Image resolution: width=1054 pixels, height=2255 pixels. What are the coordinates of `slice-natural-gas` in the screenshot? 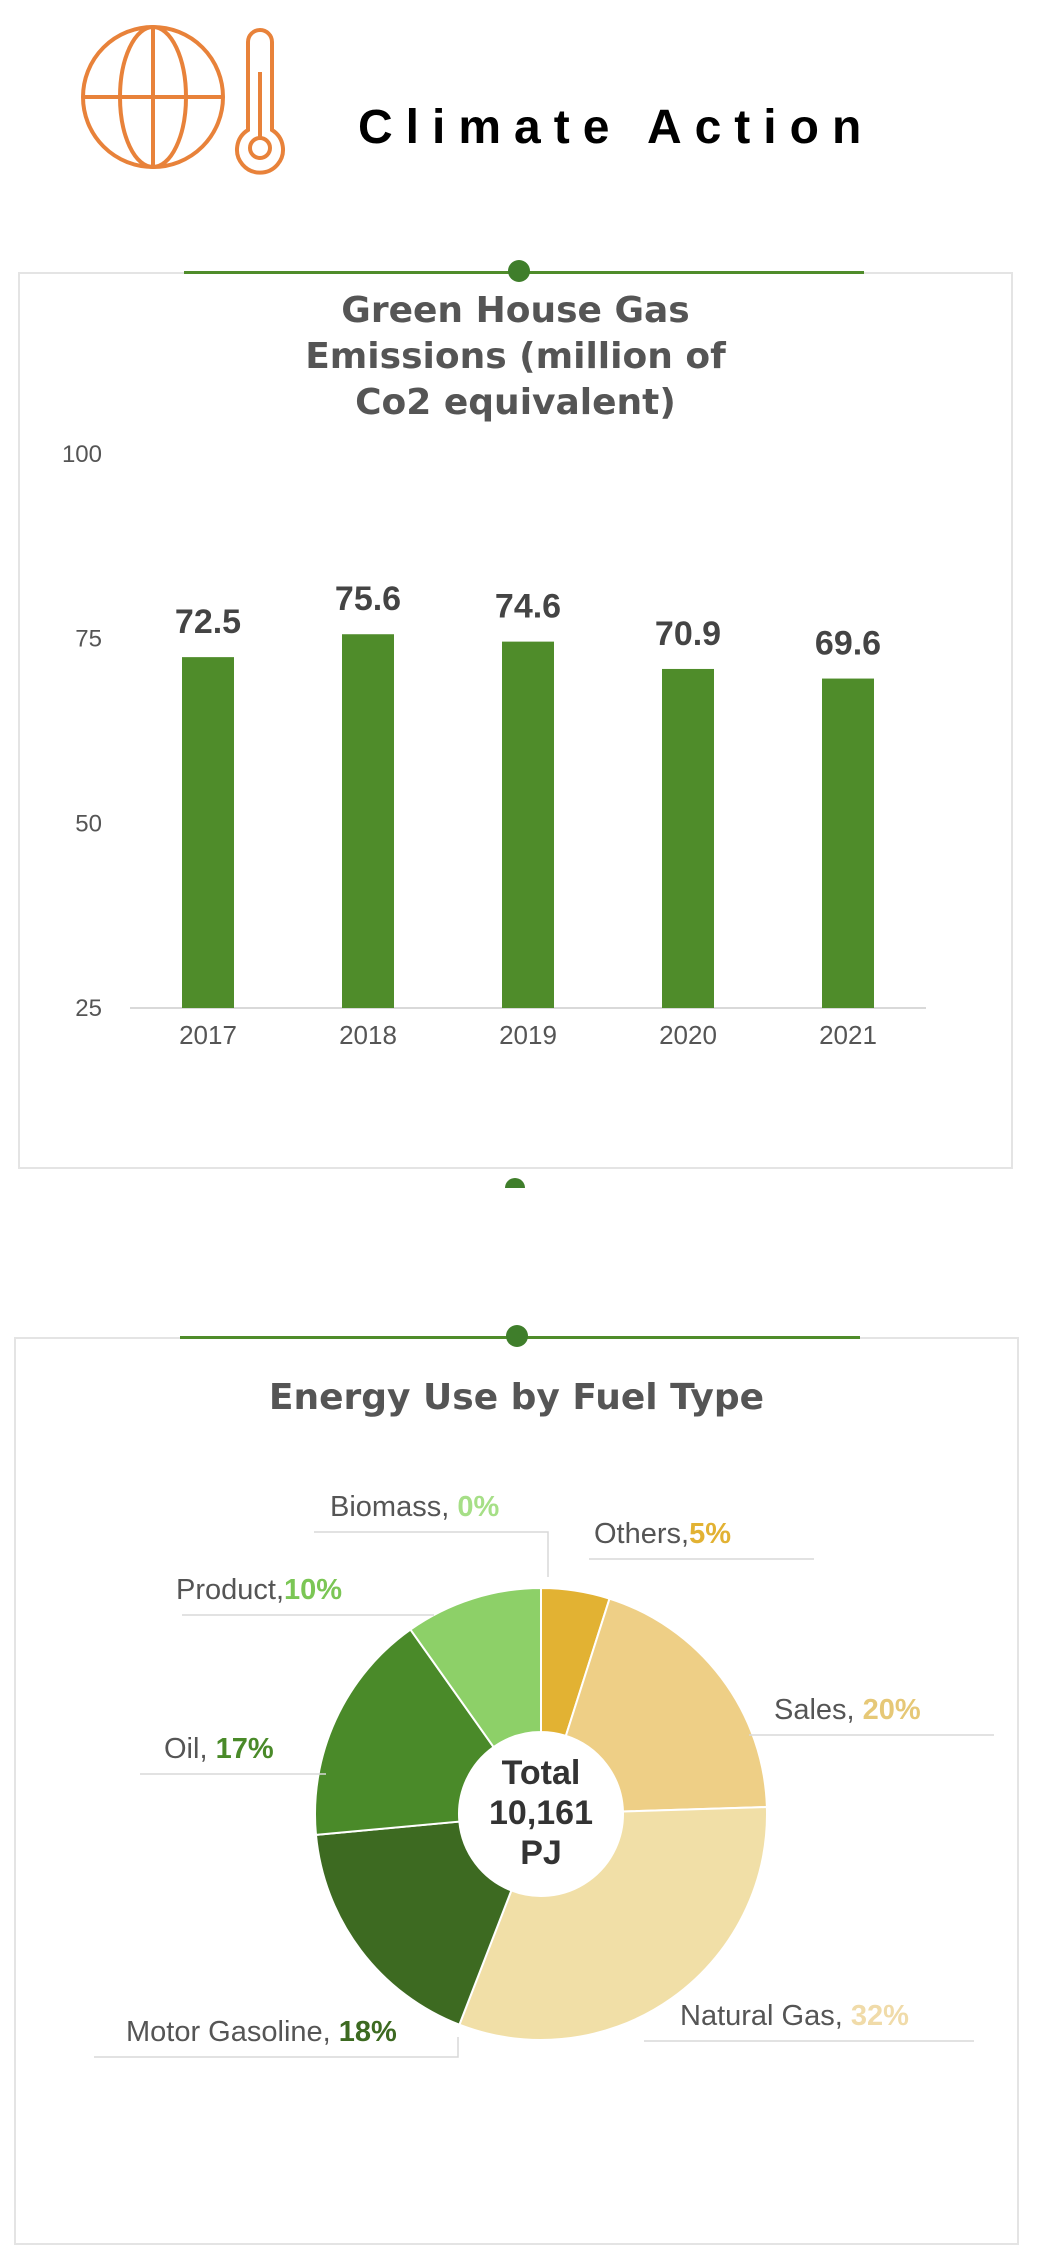 It's located at (613, 1923).